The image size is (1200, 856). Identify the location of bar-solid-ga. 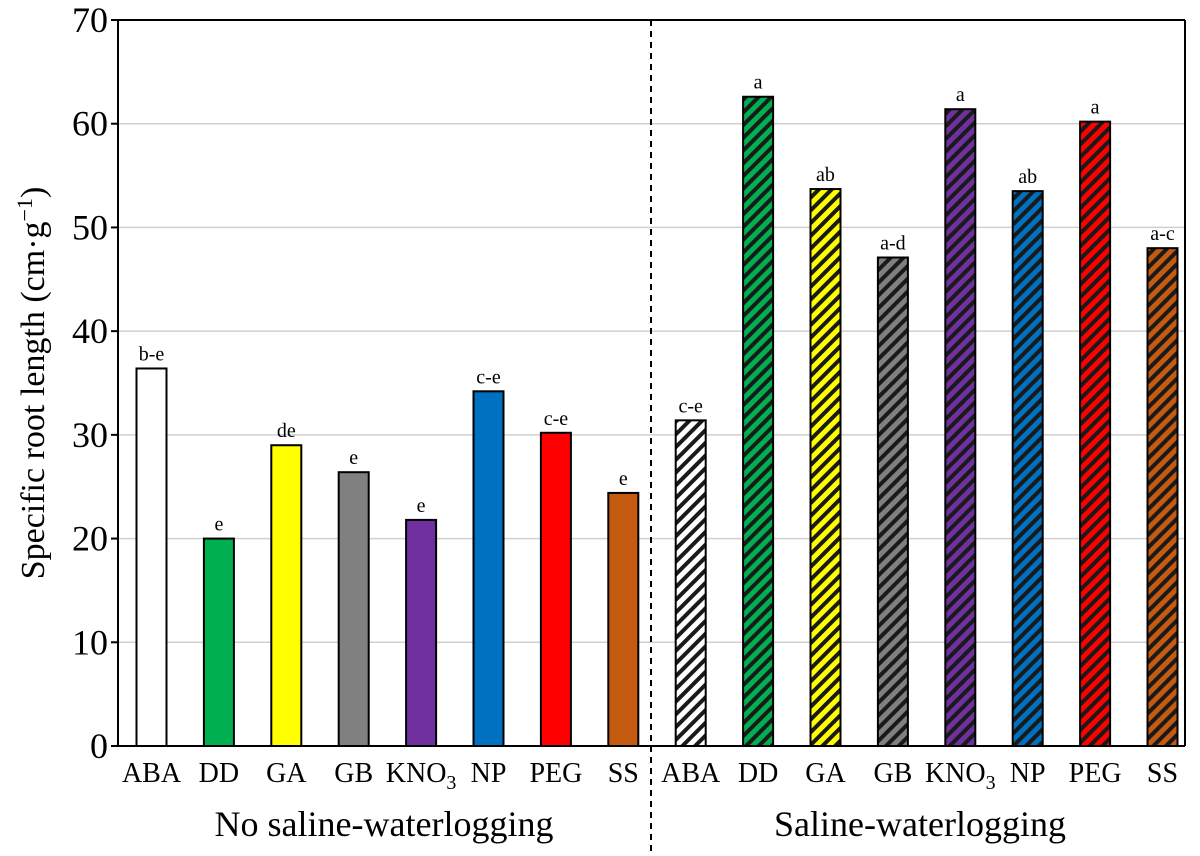
(286, 595).